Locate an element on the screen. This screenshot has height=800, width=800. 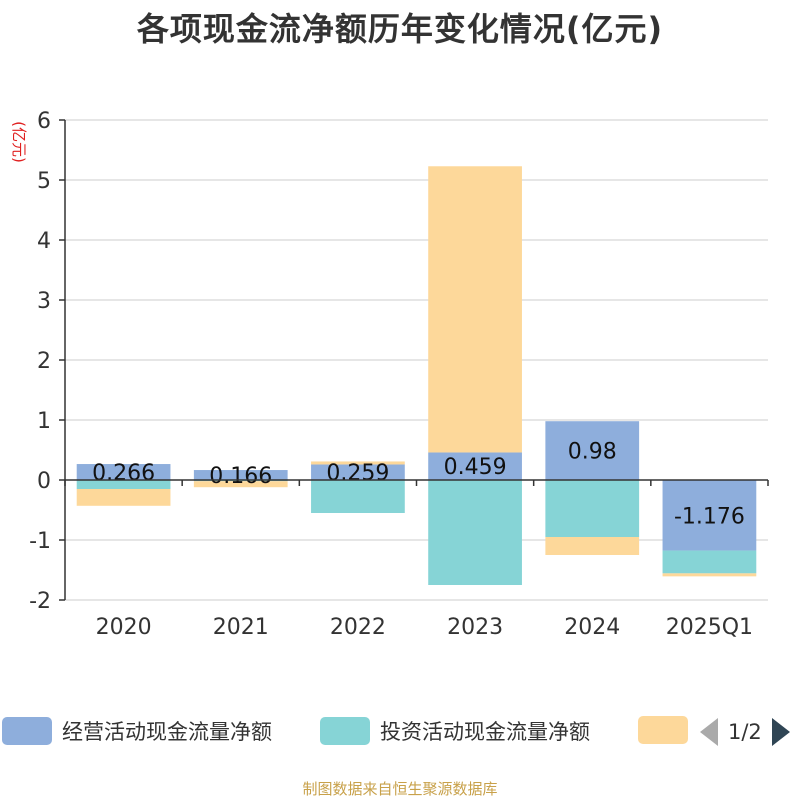
data-label-2024: 0.98 is located at coordinates (592, 452).